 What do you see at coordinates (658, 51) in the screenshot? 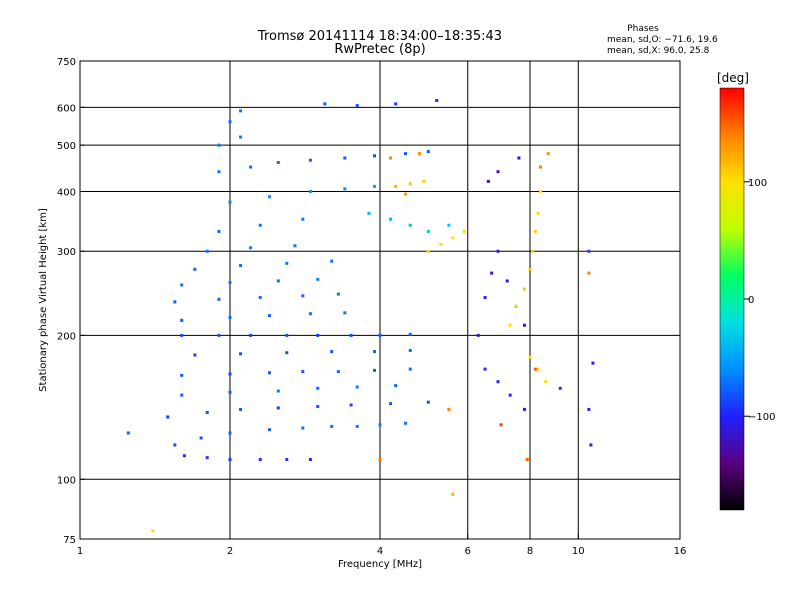
I see `stats-line-x: mean, sd,X: 96.0, 25.8` at bounding box center [658, 51].